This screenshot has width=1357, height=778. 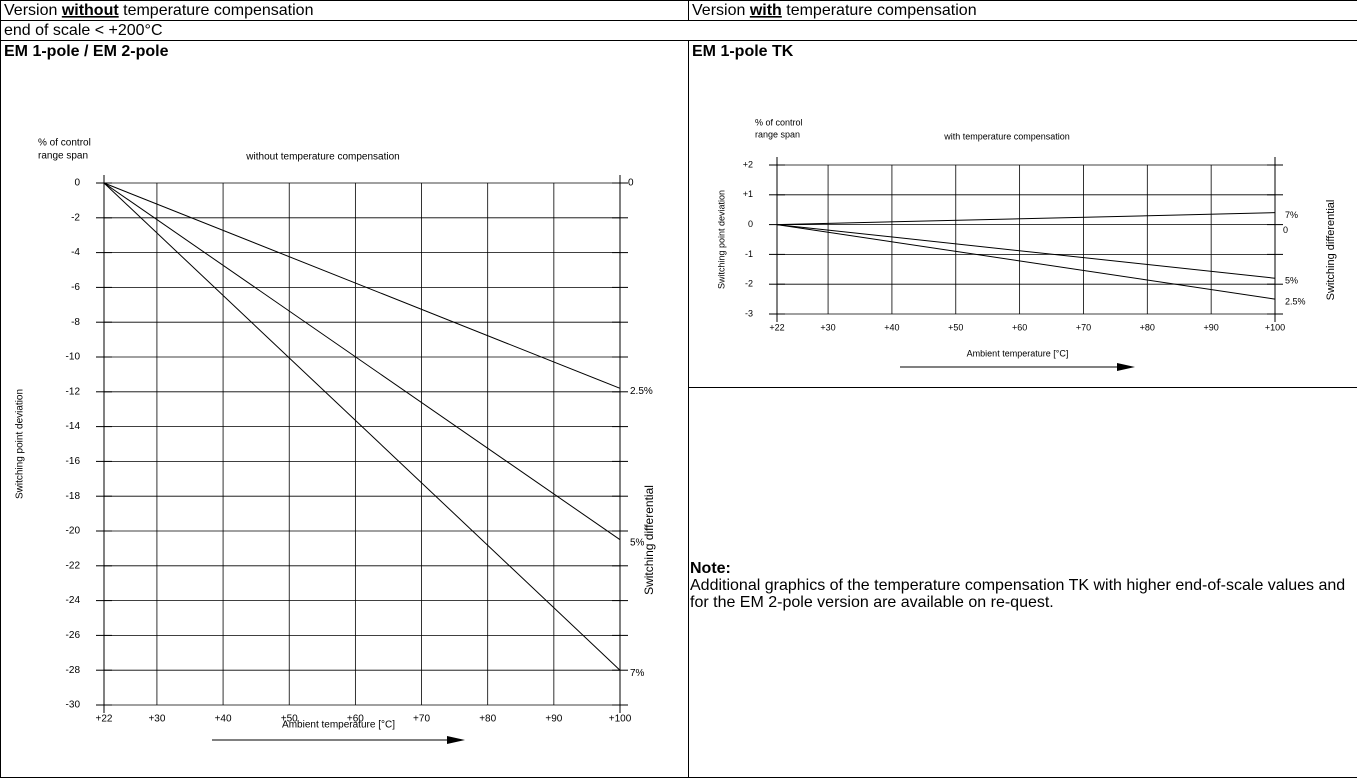 What do you see at coordinates (75, 287) in the screenshot?
I see `y-tick-label: -6` at bounding box center [75, 287].